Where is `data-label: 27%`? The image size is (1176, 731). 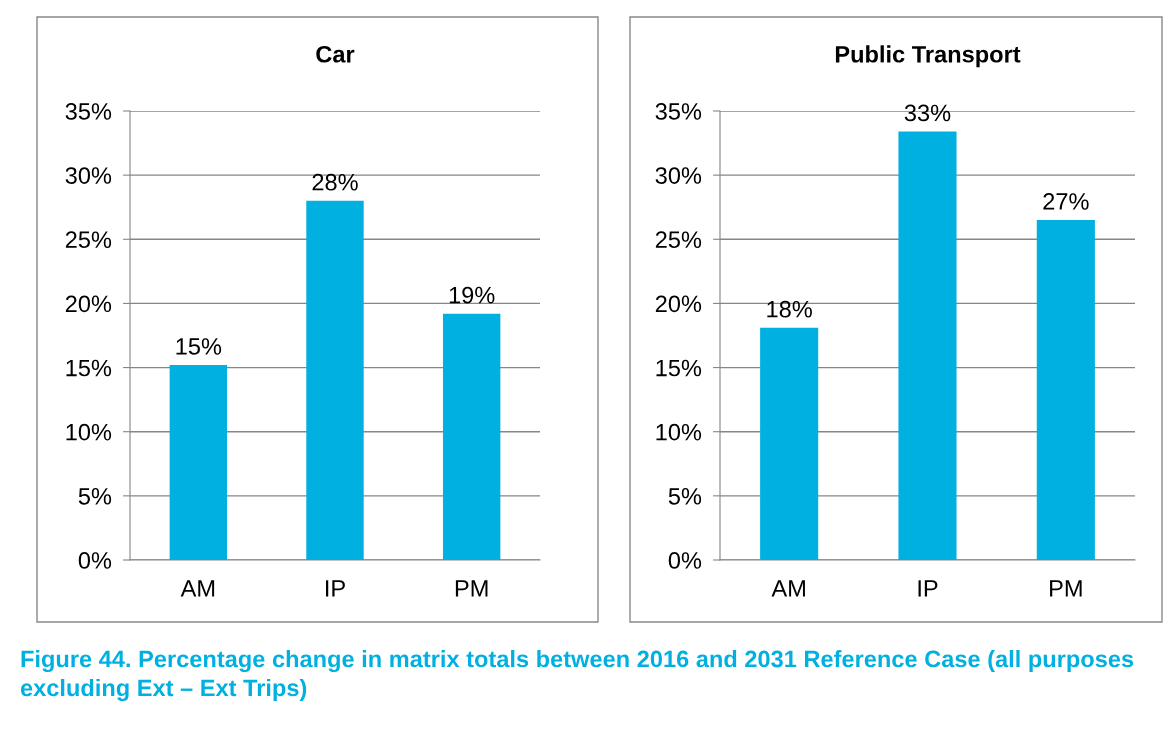 data-label: 27% is located at coordinates (1066, 201).